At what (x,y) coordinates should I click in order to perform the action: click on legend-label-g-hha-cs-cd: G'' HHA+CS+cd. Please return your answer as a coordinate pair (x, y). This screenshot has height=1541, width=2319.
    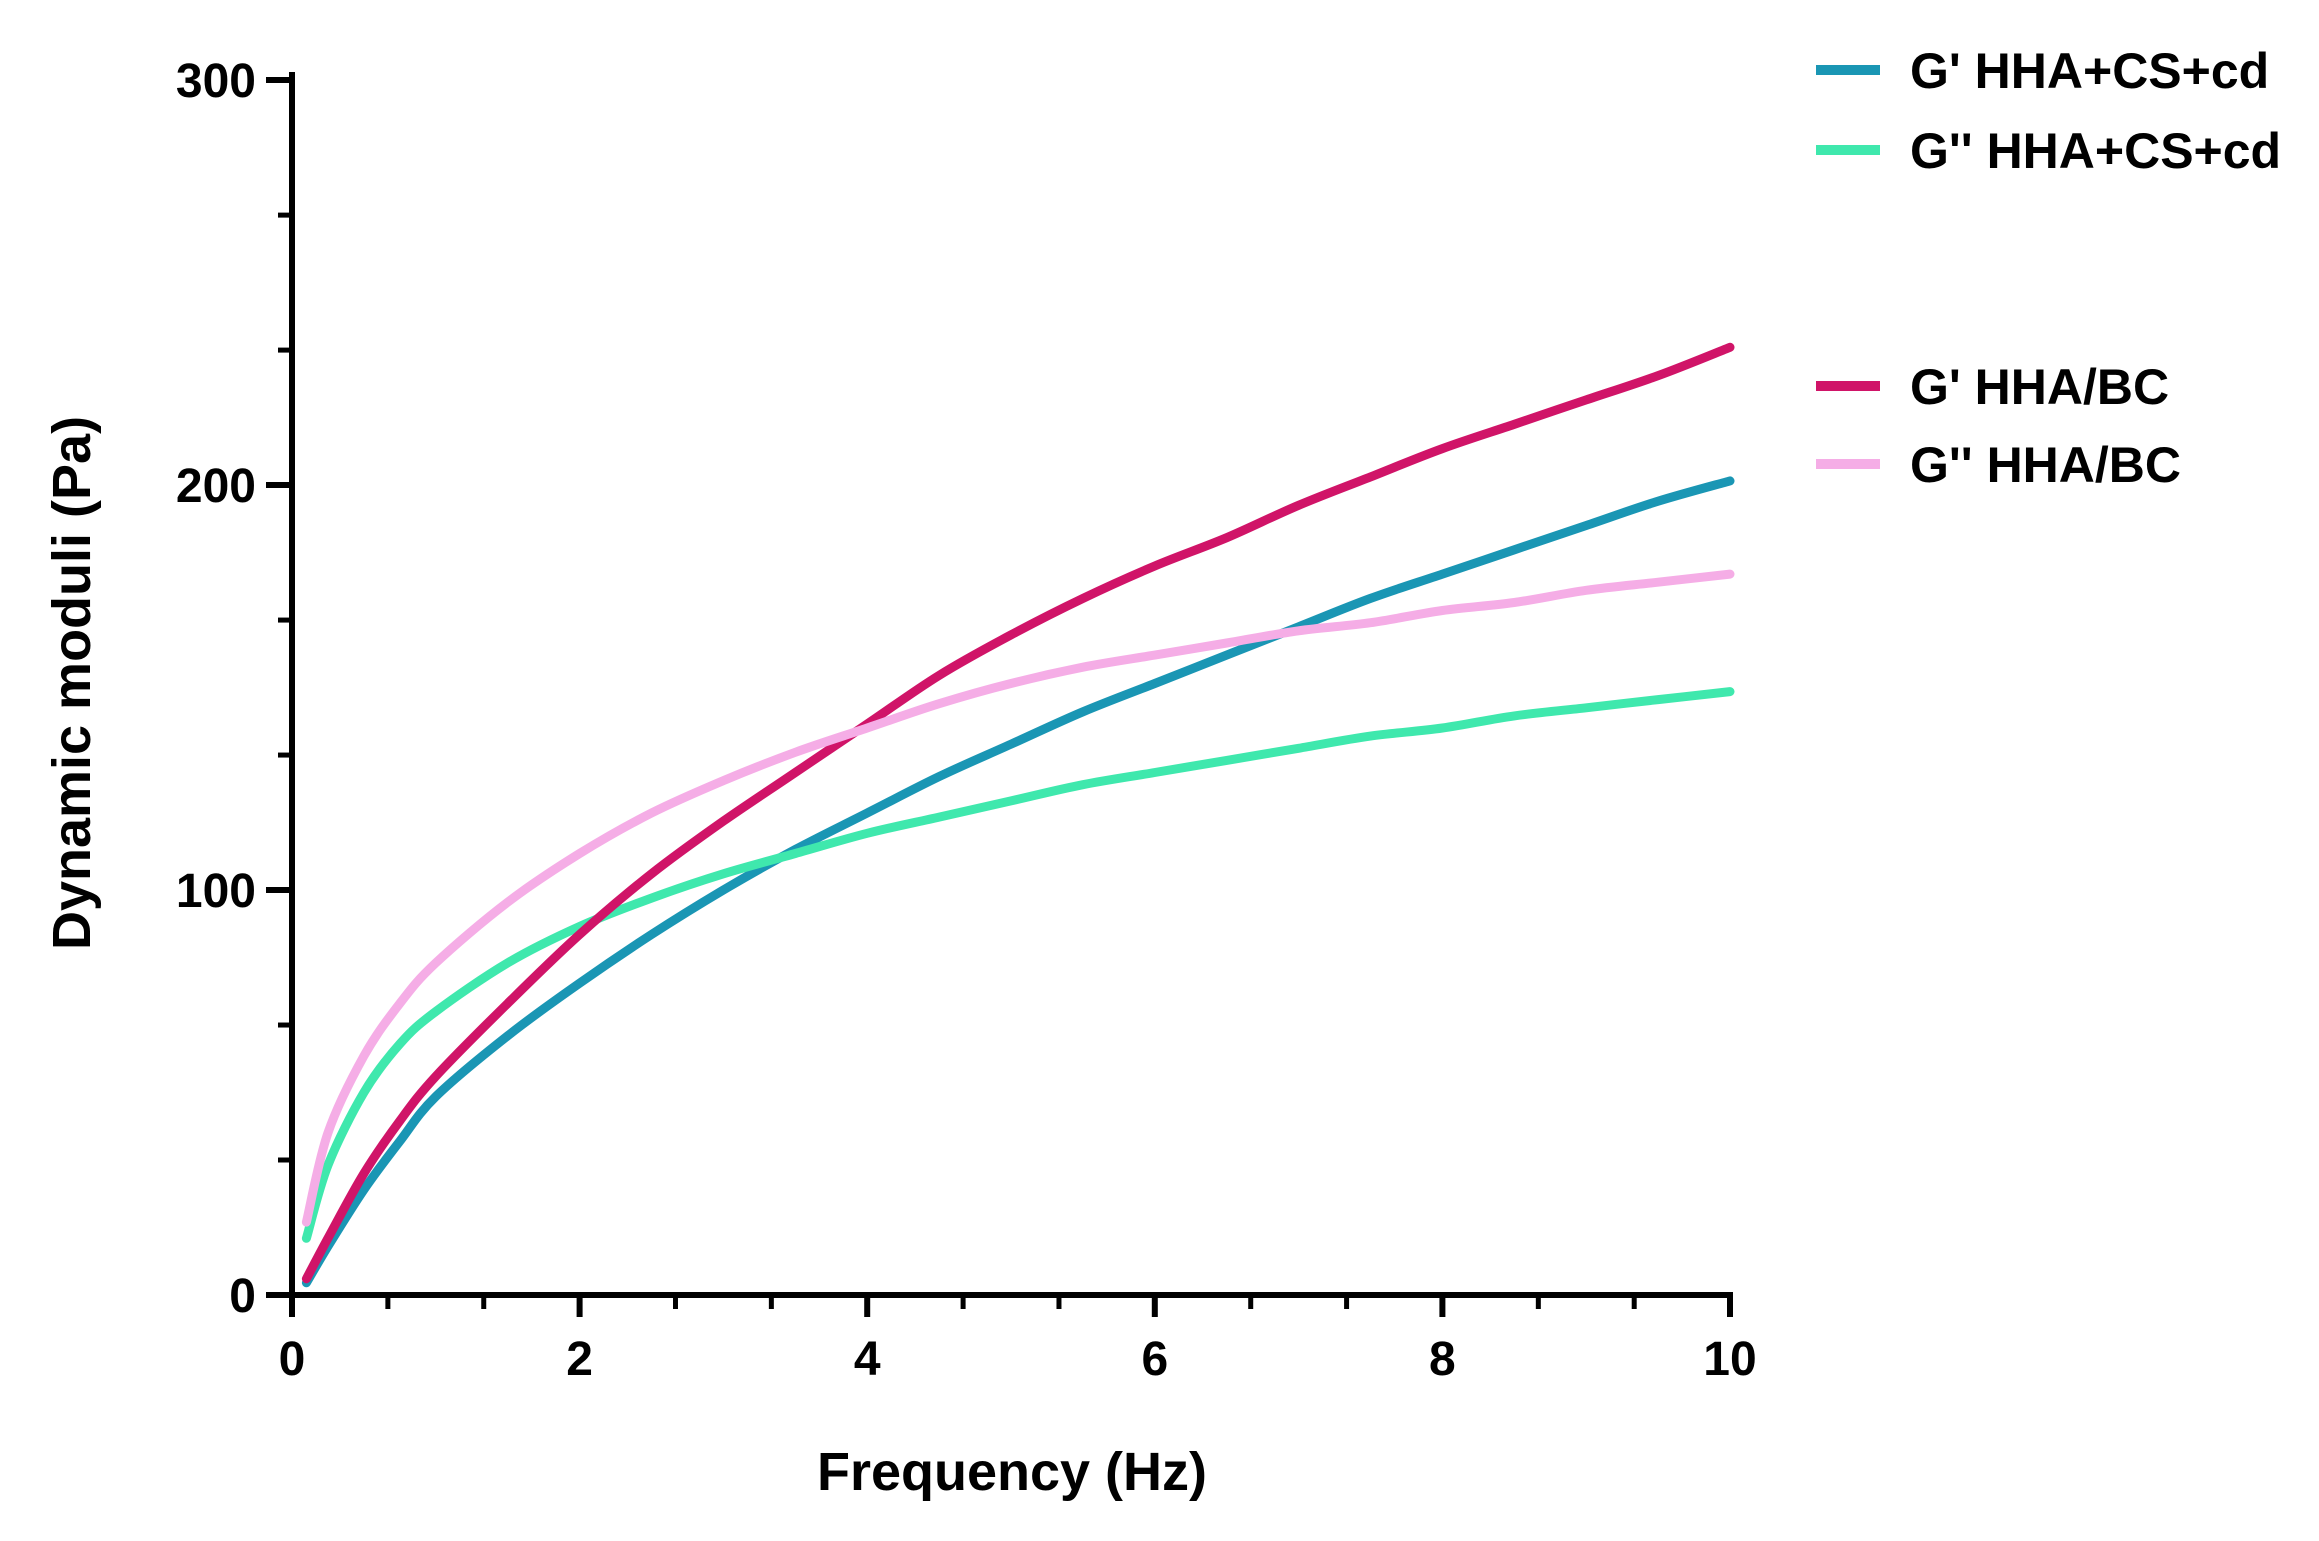
    Looking at the image, I should click on (2095, 151).